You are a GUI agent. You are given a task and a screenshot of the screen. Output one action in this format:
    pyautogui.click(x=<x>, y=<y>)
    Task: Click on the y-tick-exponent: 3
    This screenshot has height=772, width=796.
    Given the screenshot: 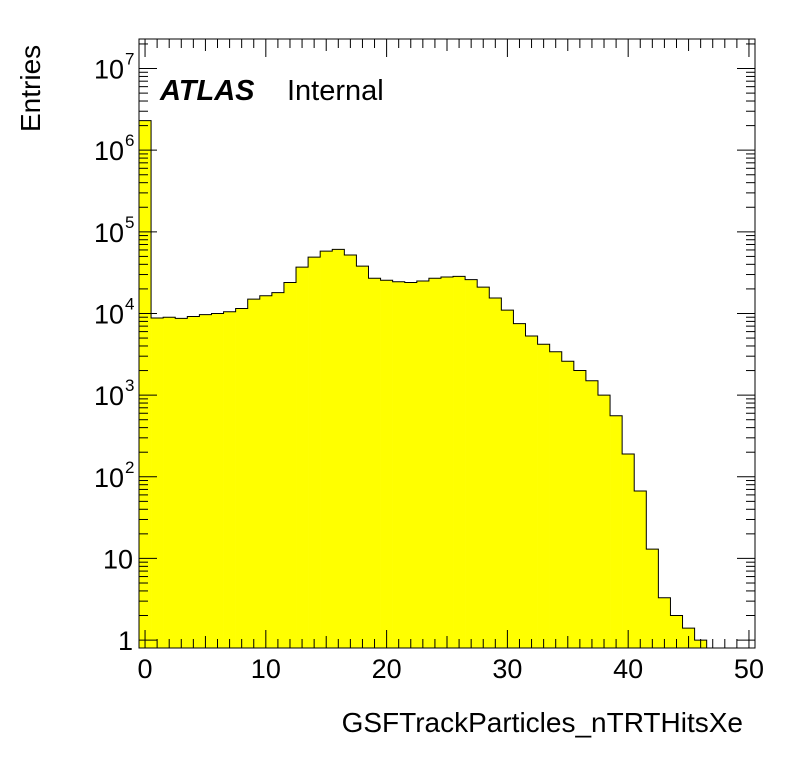 What is the action you would take?
    pyautogui.click(x=129, y=385)
    